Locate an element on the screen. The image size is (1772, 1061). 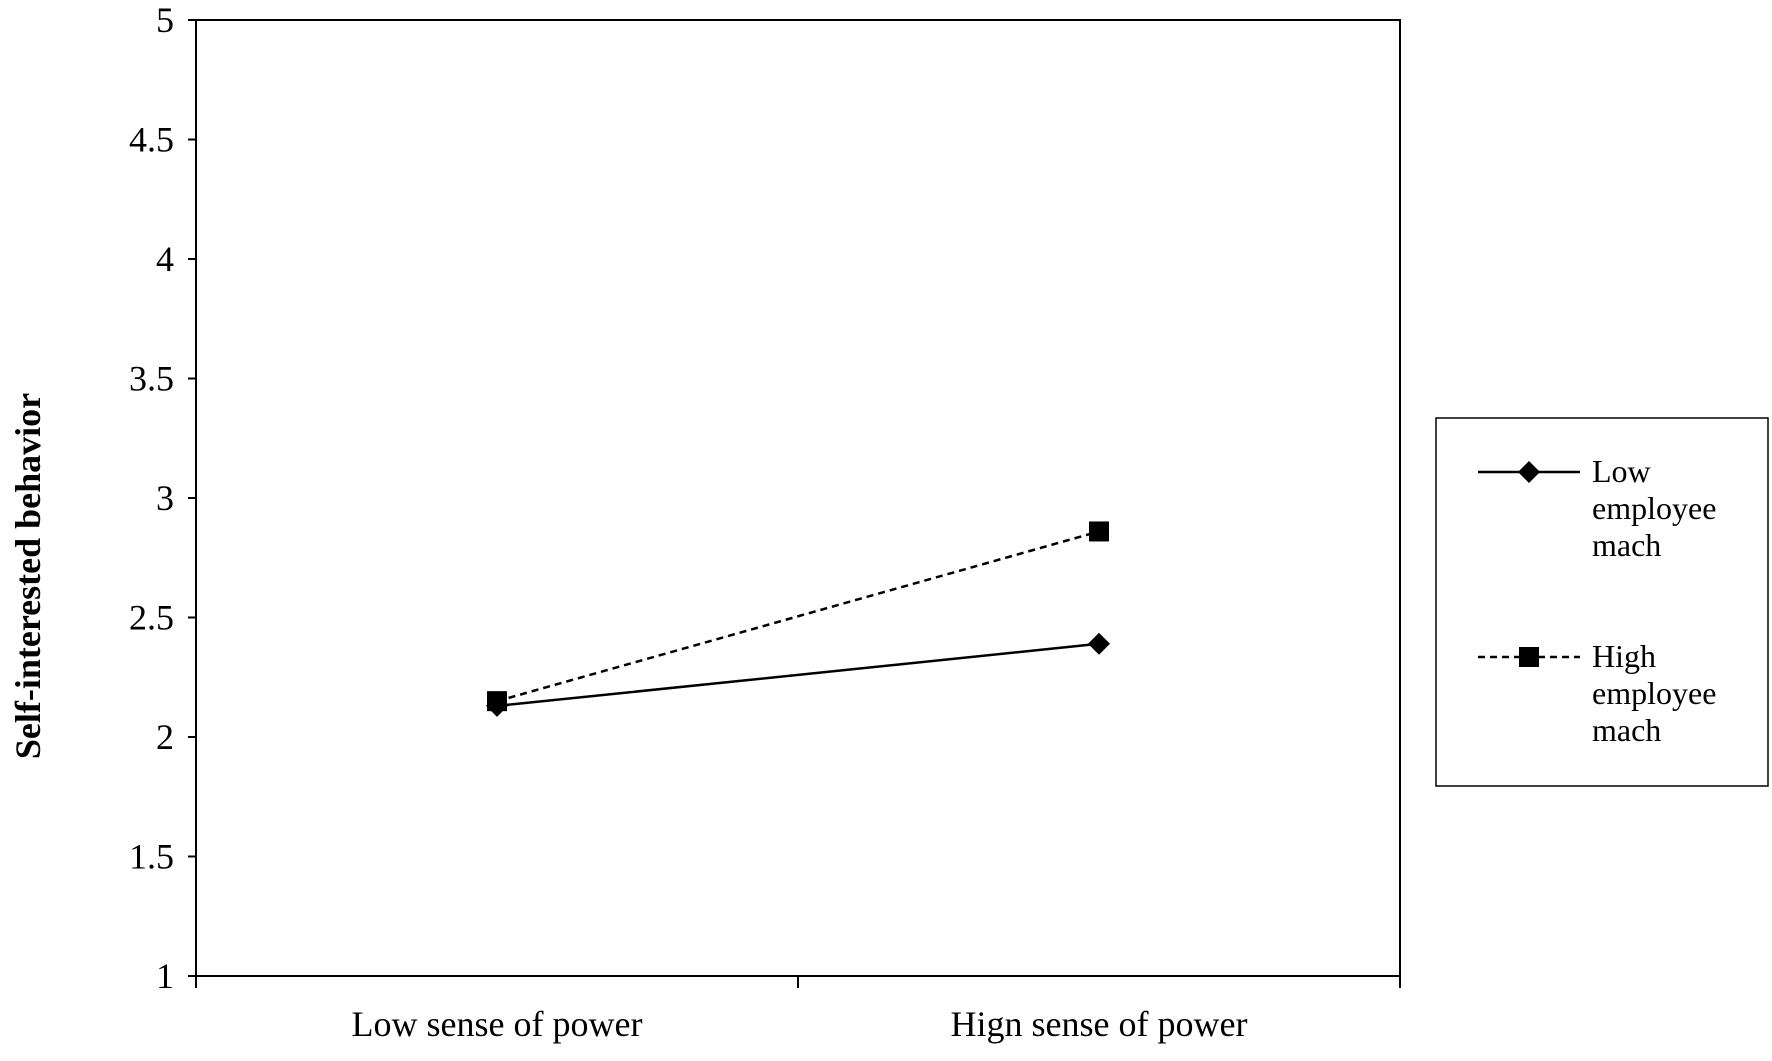
legend-box is located at coordinates (1602, 602).